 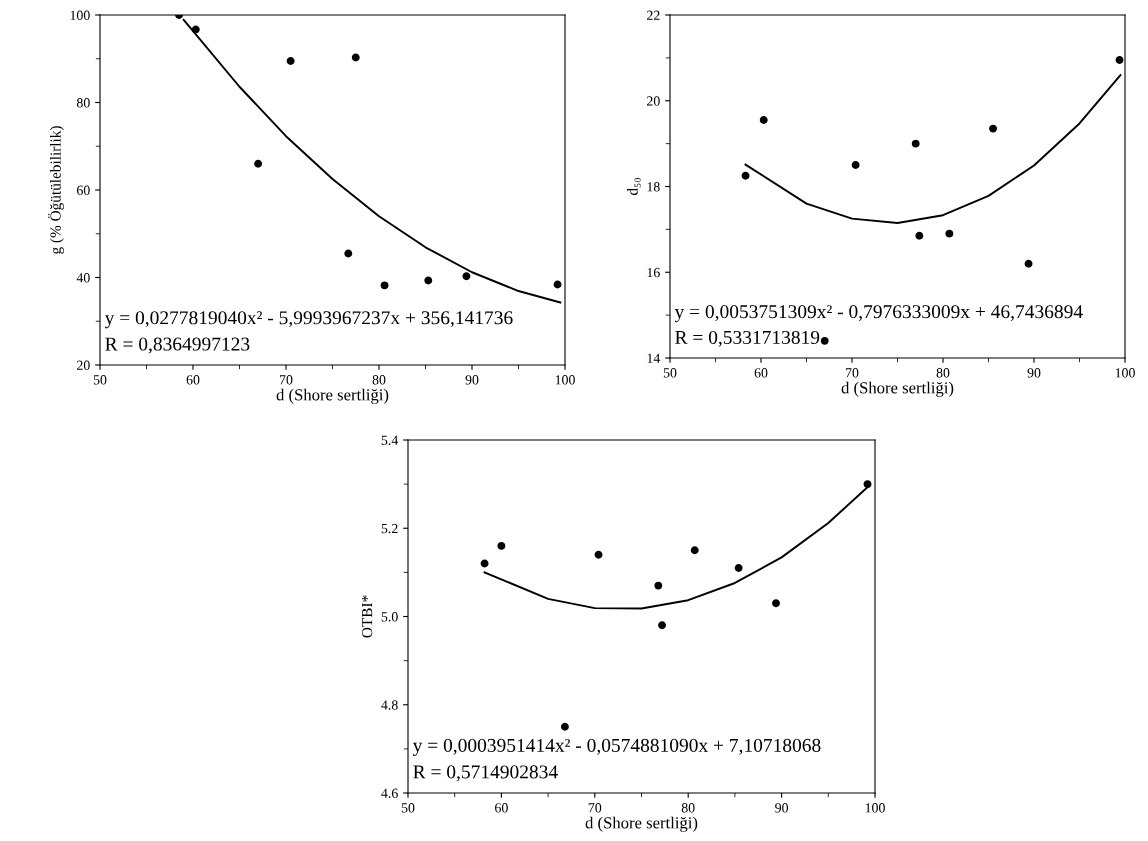 What do you see at coordinates (83, 278) in the screenshot?
I see `y-tick-label: 40` at bounding box center [83, 278].